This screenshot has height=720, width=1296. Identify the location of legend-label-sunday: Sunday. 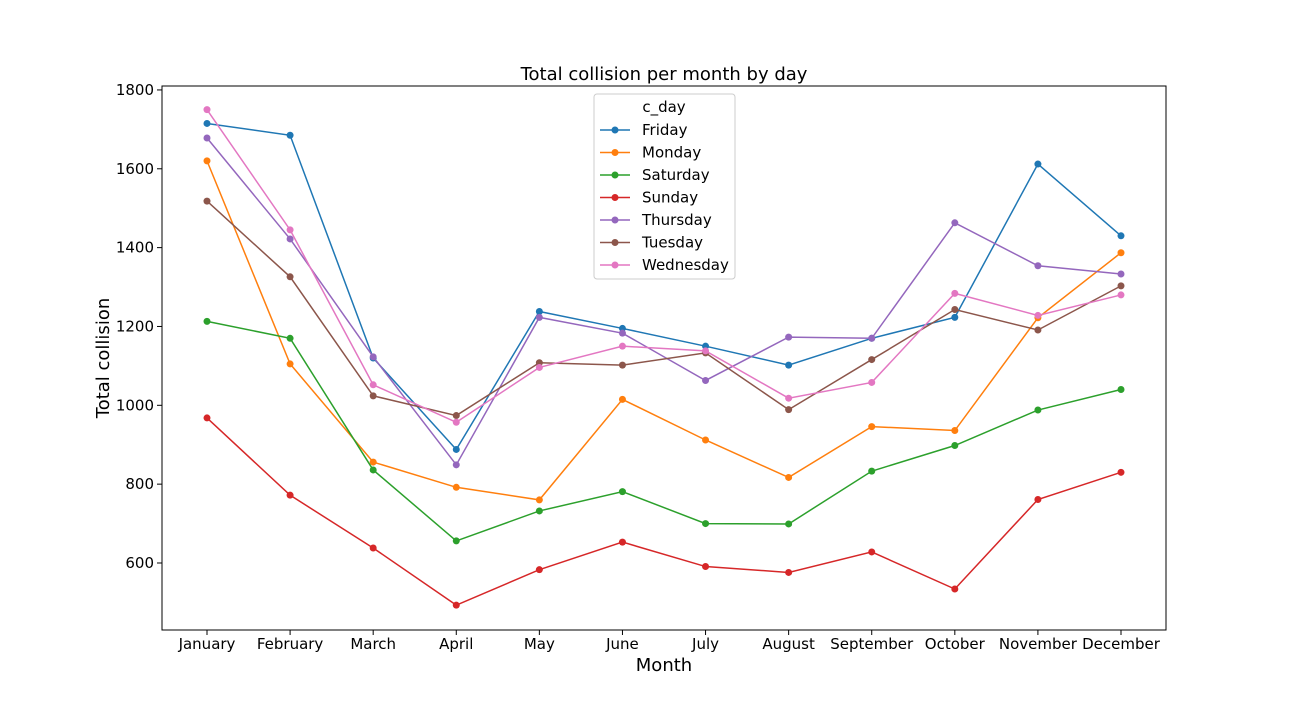
(670, 198).